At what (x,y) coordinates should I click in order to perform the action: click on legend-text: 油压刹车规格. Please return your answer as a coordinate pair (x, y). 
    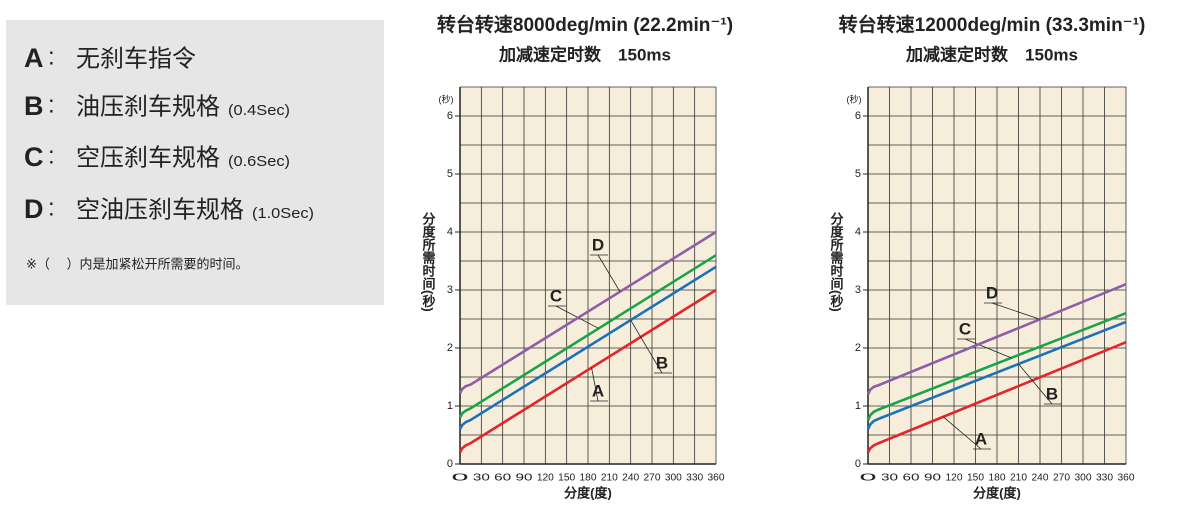
    Looking at the image, I should click on (148, 106).